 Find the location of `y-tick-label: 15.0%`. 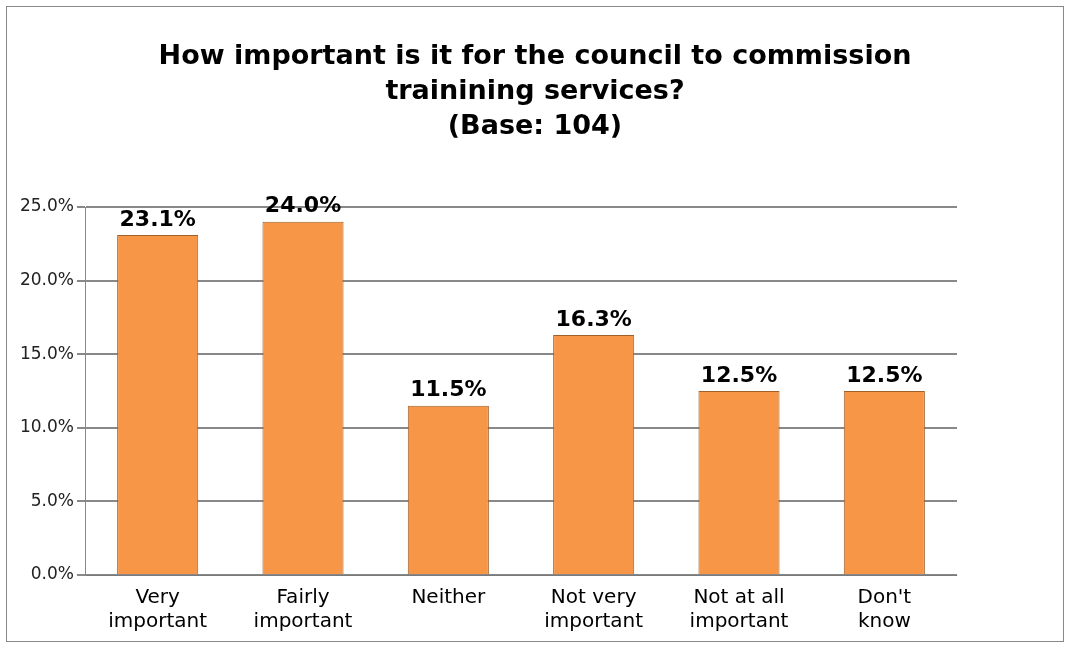

y-tick-label: 15.0% is located at coordinates (46, 352).